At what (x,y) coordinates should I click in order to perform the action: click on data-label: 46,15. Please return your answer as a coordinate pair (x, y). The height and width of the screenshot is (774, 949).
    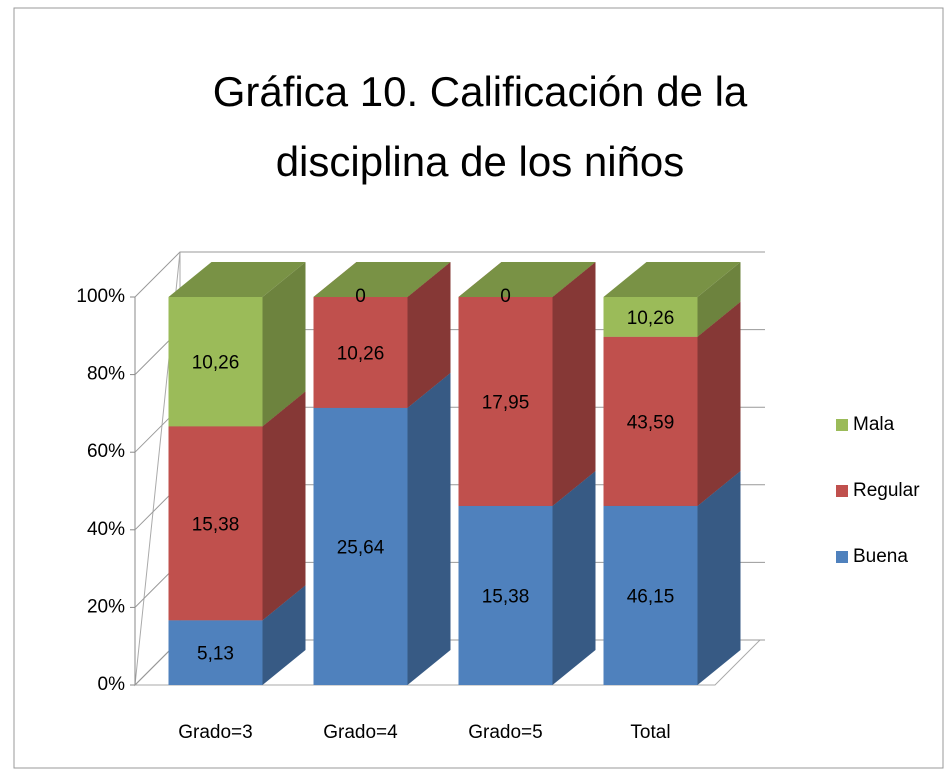
    Looking at the image, I should click on (651, 596).